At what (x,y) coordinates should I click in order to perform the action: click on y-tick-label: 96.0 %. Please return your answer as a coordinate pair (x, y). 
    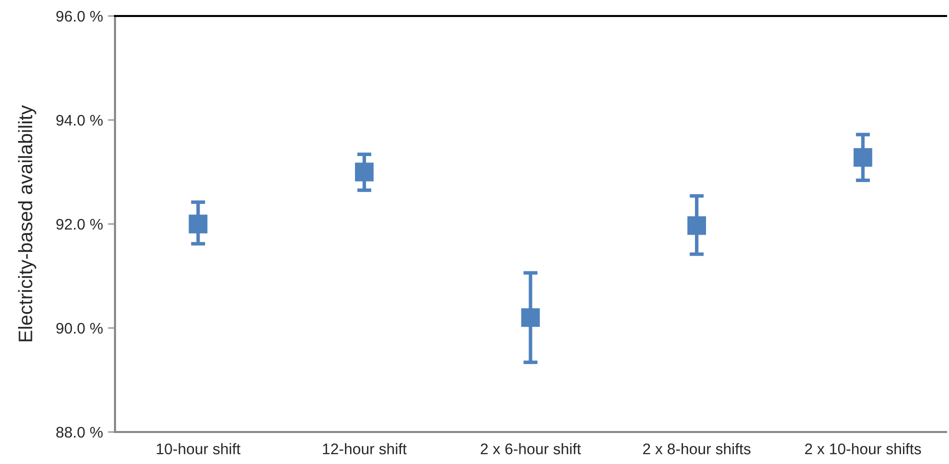
    Looking at the image, I should click on (79, 16).